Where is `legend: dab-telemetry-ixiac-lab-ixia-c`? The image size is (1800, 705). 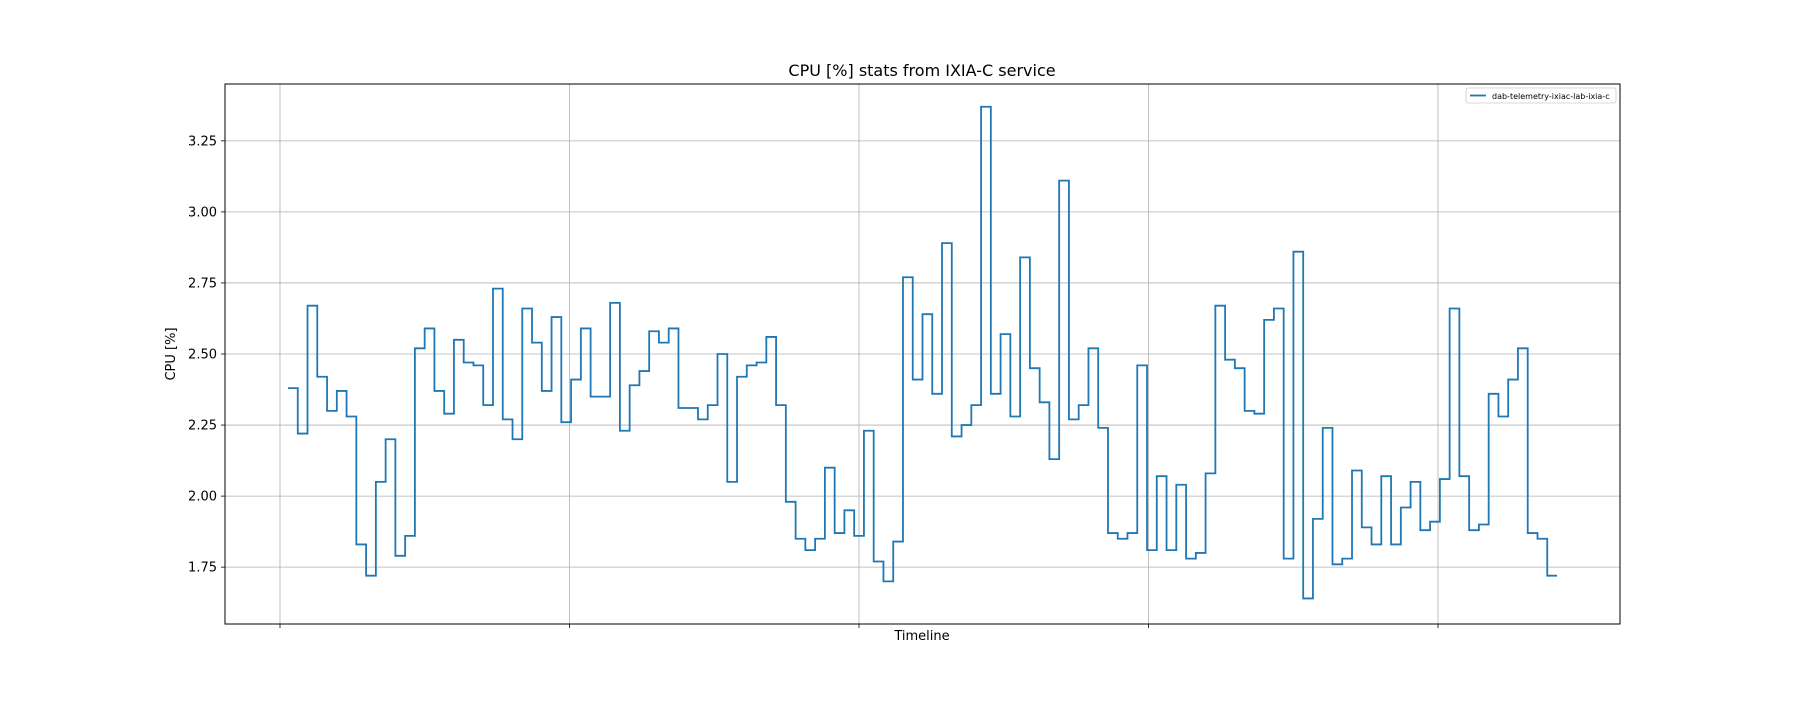 legend: dab-telemetry-ixiac-lab-ixia-c is located at coordinates (1541, 95).